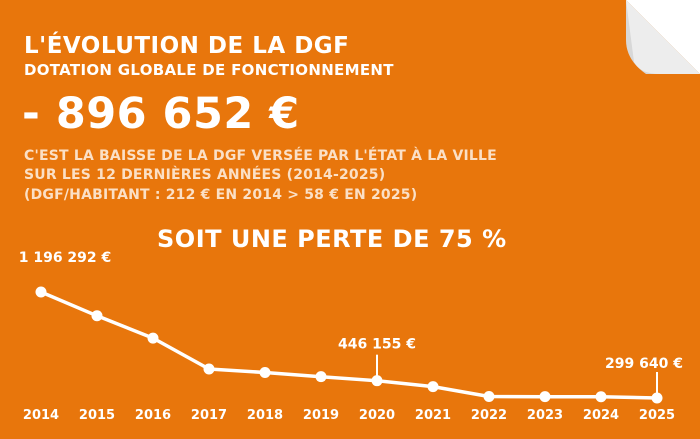  I want to click on data-point-2015, so click(97, 316).